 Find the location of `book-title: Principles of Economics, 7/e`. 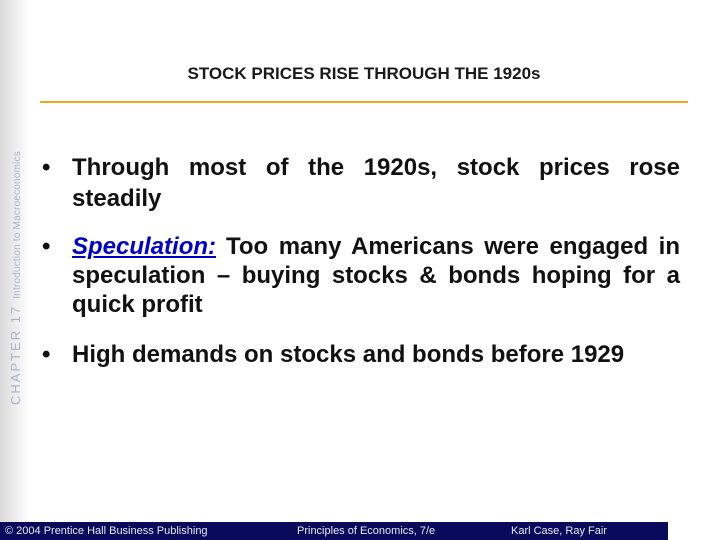

book-title: Principles of Economics, 7/e is located at coordinates (366, 531).